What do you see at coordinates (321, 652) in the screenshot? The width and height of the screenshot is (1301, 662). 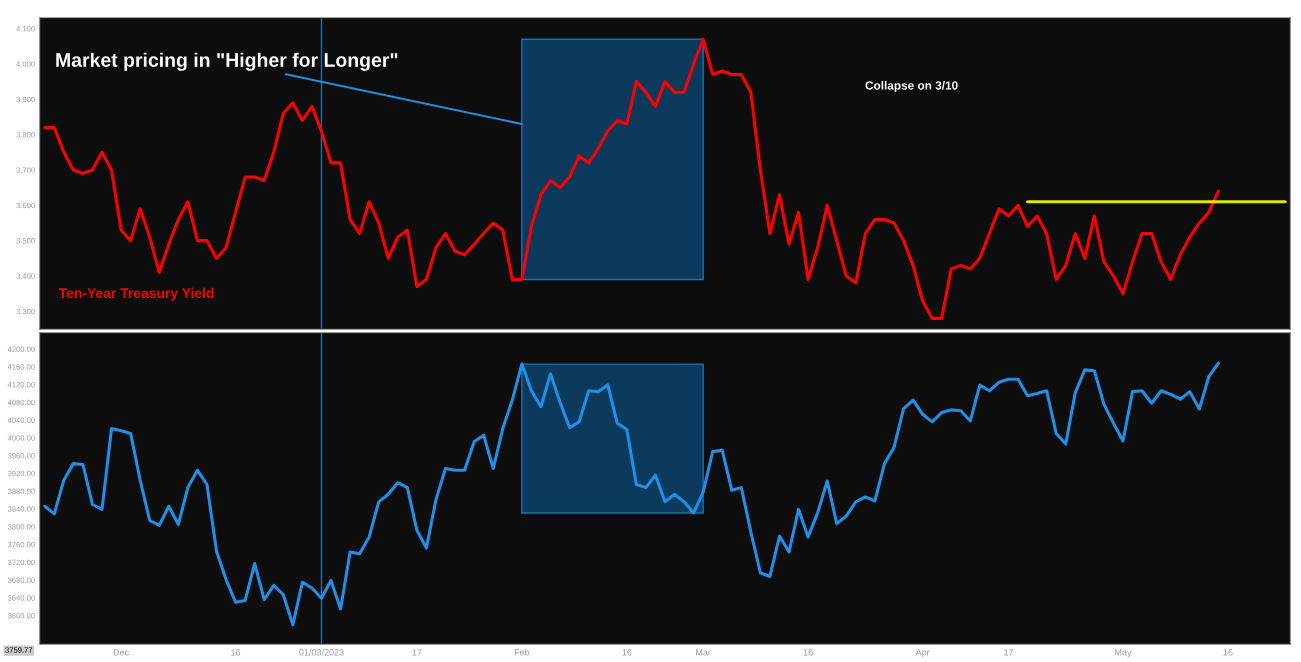 I see `x-tick-label: 01/03/2023` at bounding box center [321, 652].